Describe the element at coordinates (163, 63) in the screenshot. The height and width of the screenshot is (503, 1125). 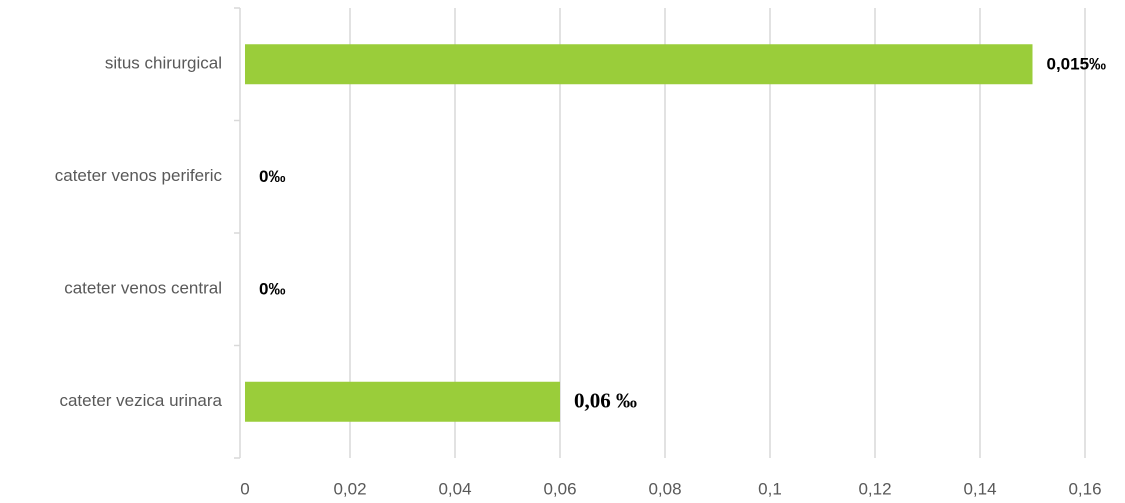
I see `y-tick-label: situs chirurgical` at that location.